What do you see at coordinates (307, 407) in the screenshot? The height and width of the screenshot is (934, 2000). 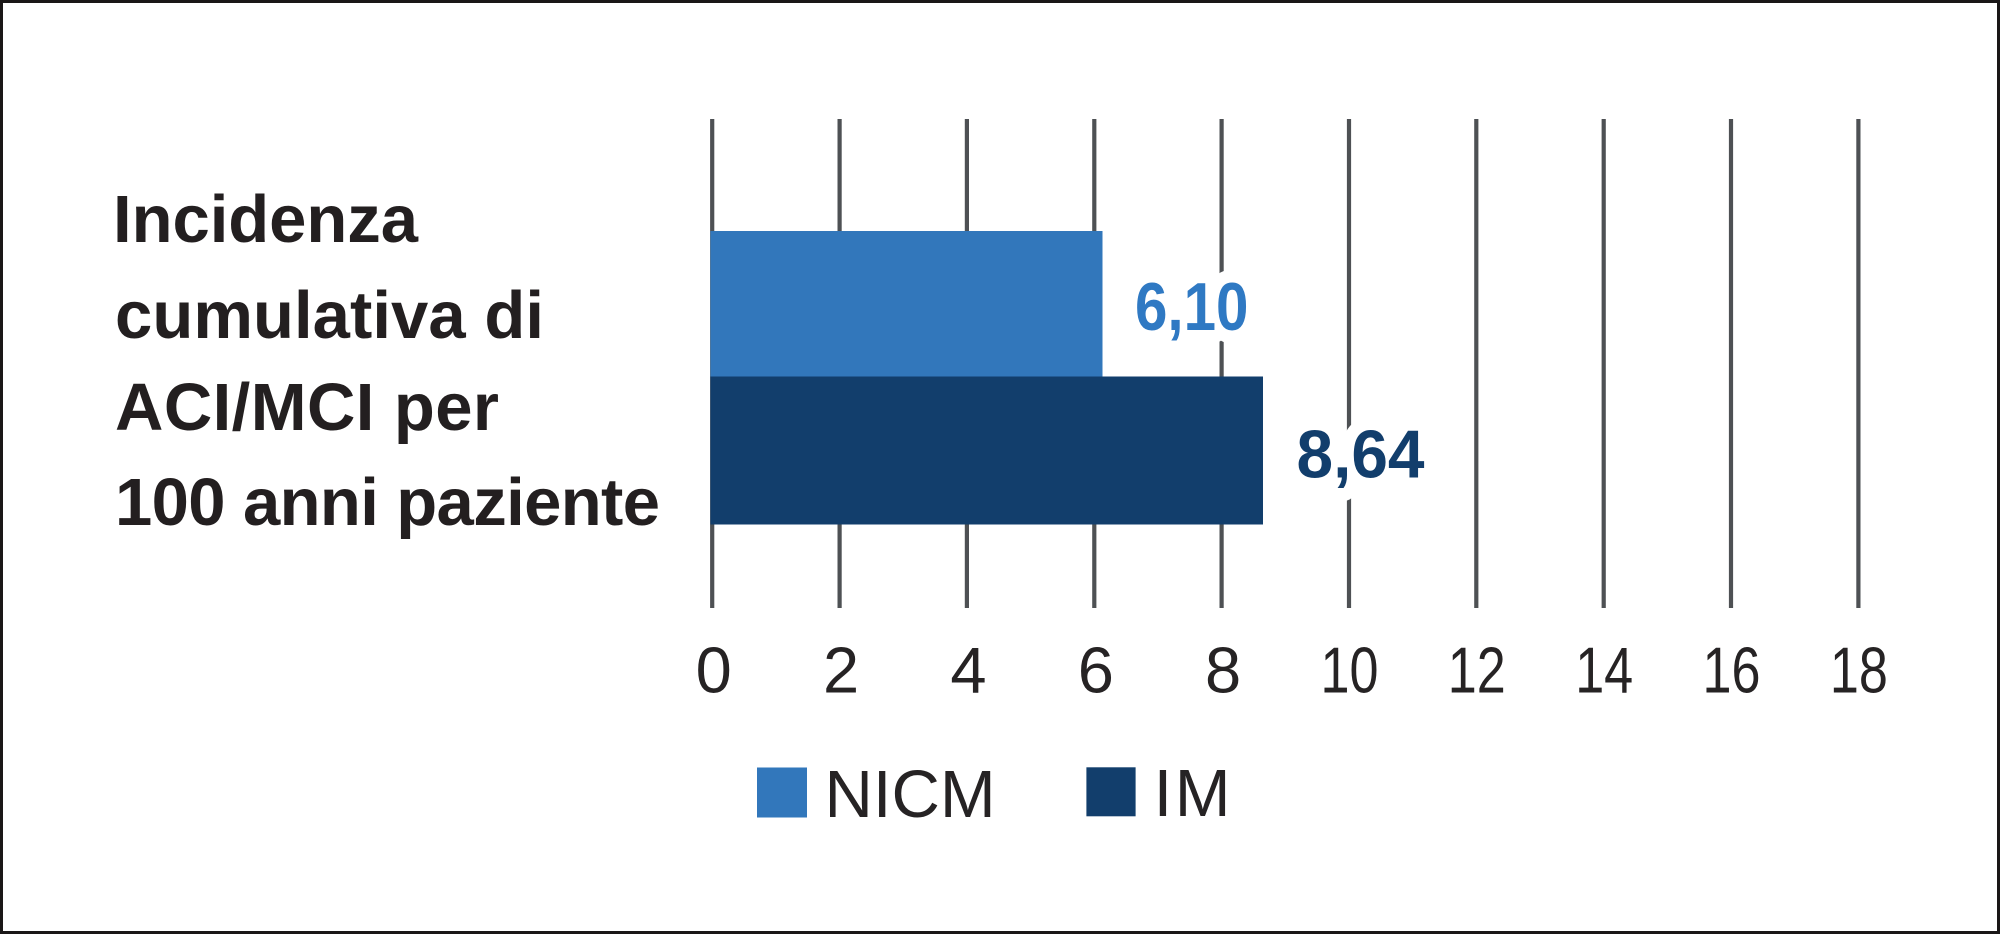 I see `svg-text: ACI/MCI per` at bounding box center [307, 407].